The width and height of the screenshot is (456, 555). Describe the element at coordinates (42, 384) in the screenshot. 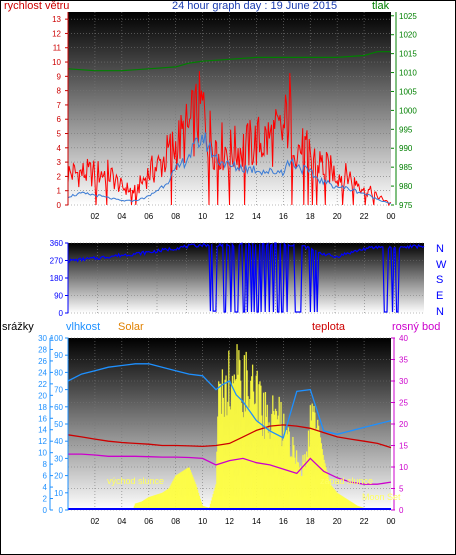

I see `precip-tick-label: 22` at that location.